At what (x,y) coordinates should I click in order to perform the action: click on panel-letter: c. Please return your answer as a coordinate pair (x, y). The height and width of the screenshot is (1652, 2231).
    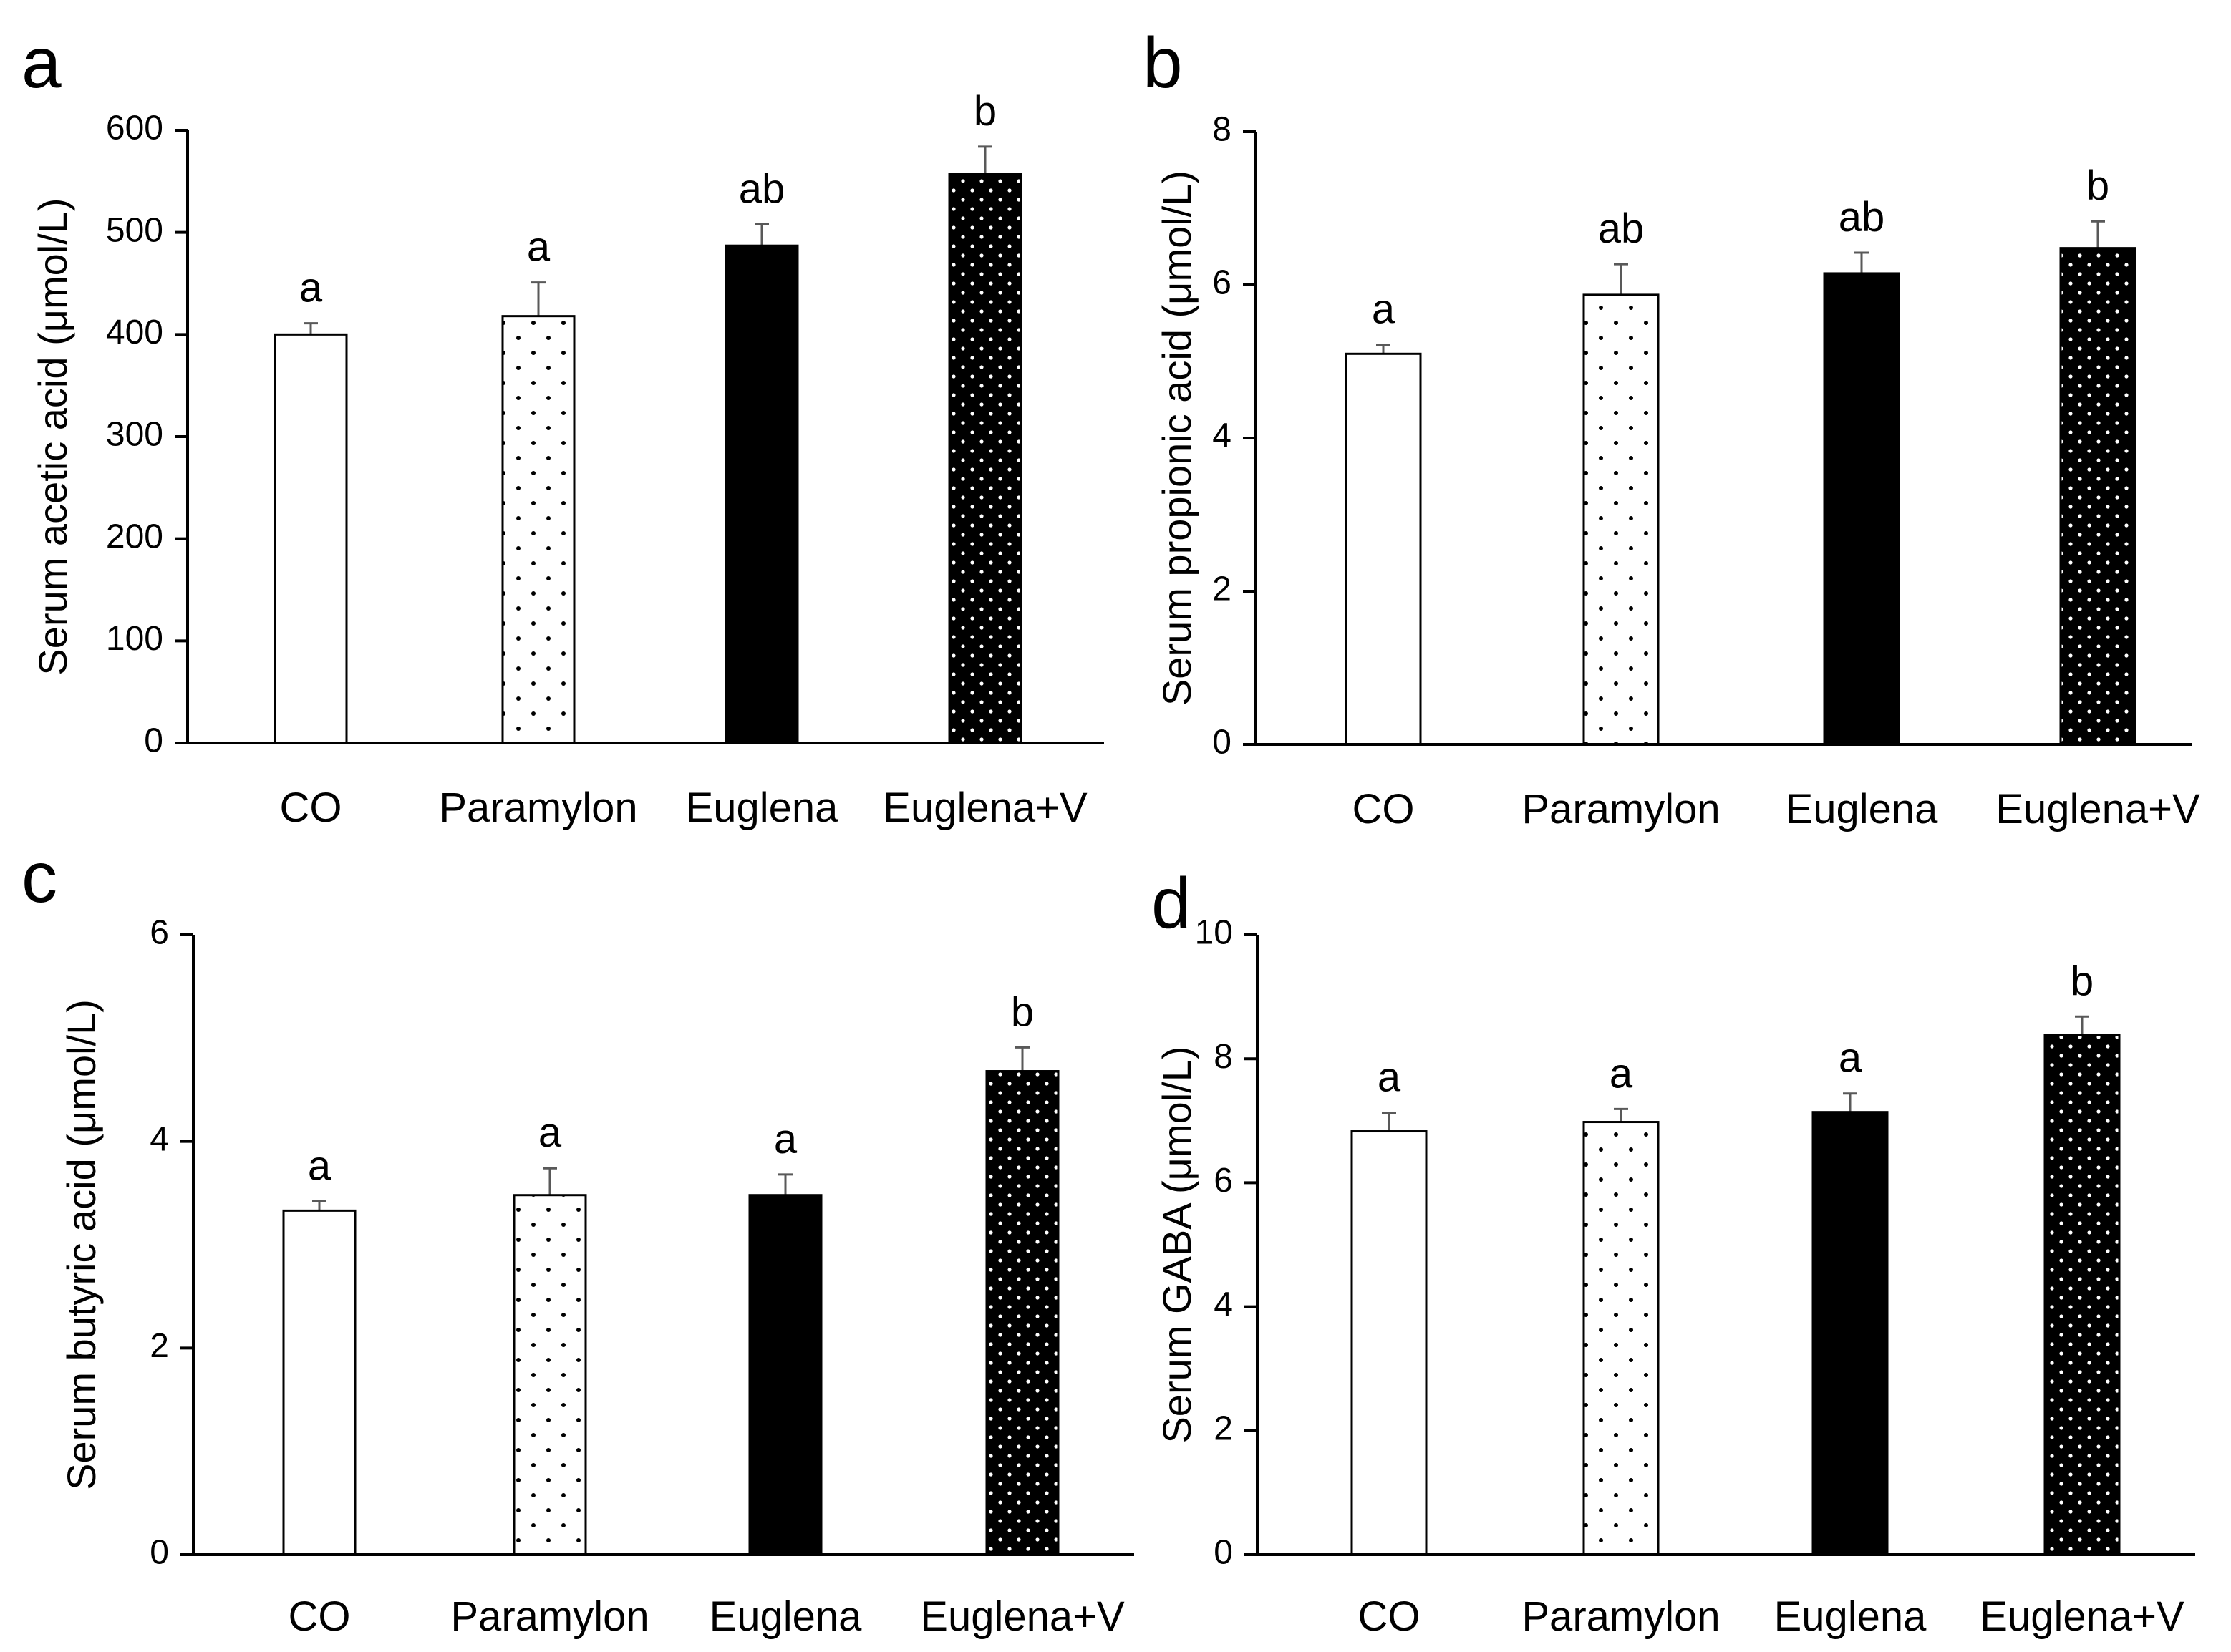
    Looking at the image, I should click on (39, 877).